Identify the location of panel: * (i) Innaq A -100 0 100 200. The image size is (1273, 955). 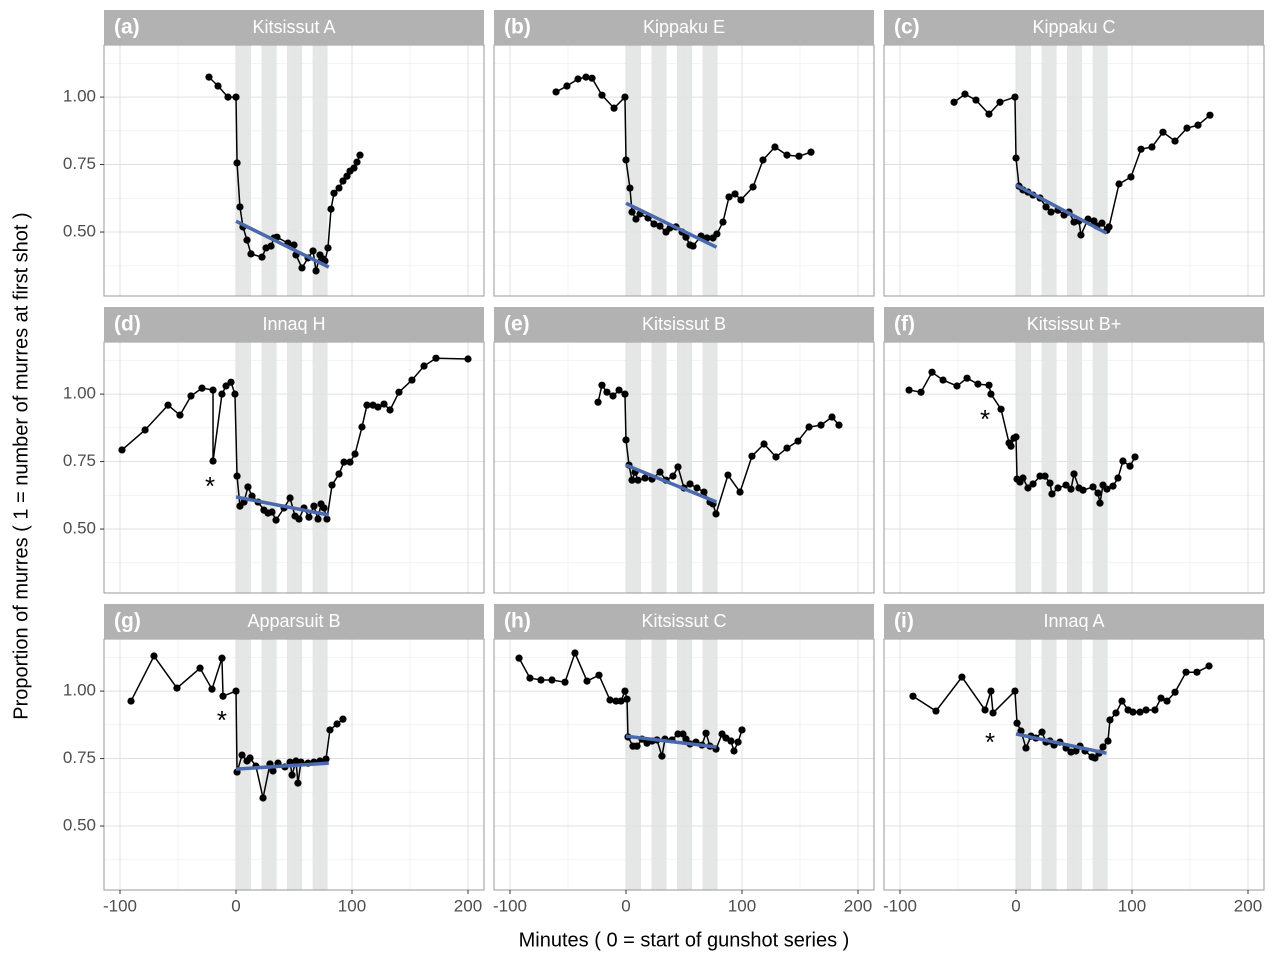
(1074, 759).